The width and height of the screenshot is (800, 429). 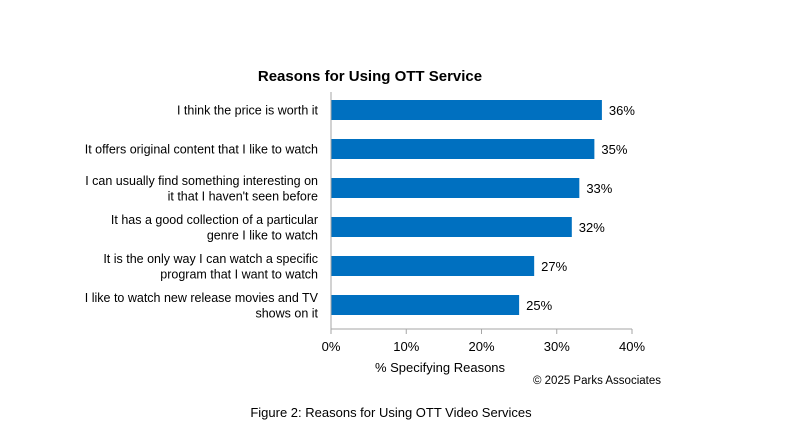 What do you see at coordinates (370, 76) in the screenshot?
I see `chart-title: Reasons for Using OTT Service` at bounding box center [370, 76].